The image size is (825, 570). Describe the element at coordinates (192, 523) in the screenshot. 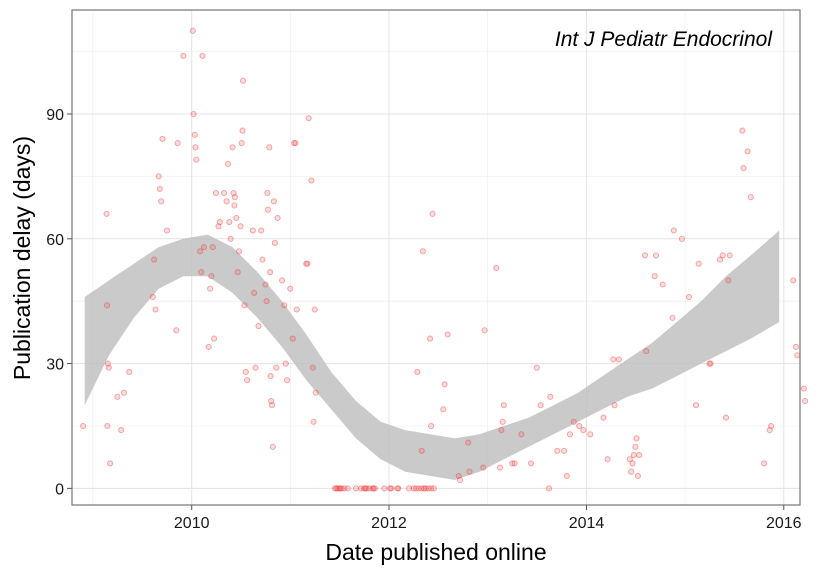

I see `x-tick-label: 2010` at that location.